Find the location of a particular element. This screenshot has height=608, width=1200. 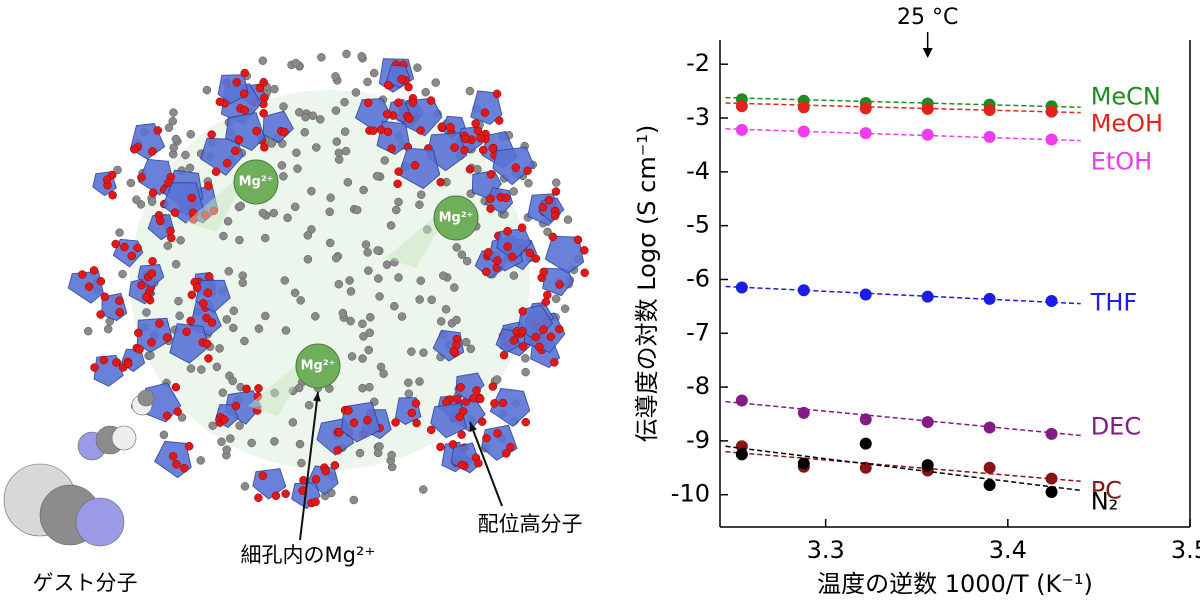

y-tick-label: -10 is located at coordinates (690, 494).